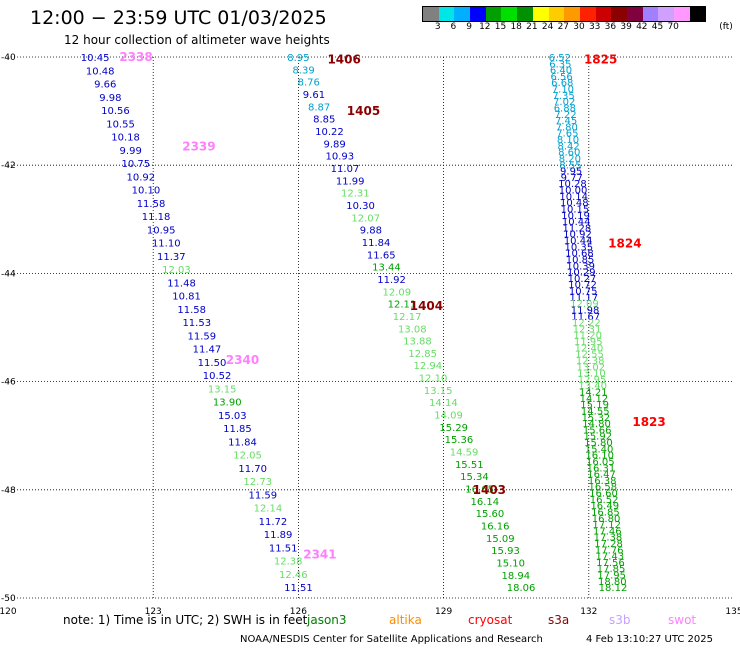 The width and height of the screenshot is (740, 650). Describe the element at coordinates (603, 487) in the screenshot. I see `wave-height-label: 16.58` at that location.